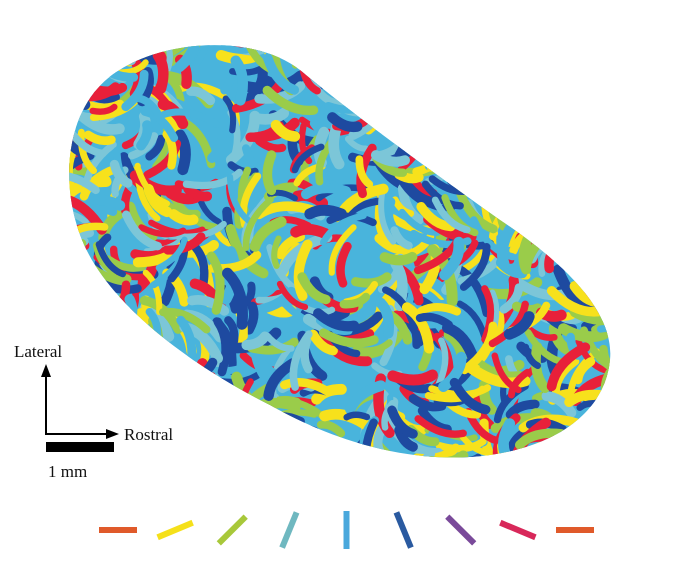  I want to click on lateral-arrowhead, so click(46, 370).